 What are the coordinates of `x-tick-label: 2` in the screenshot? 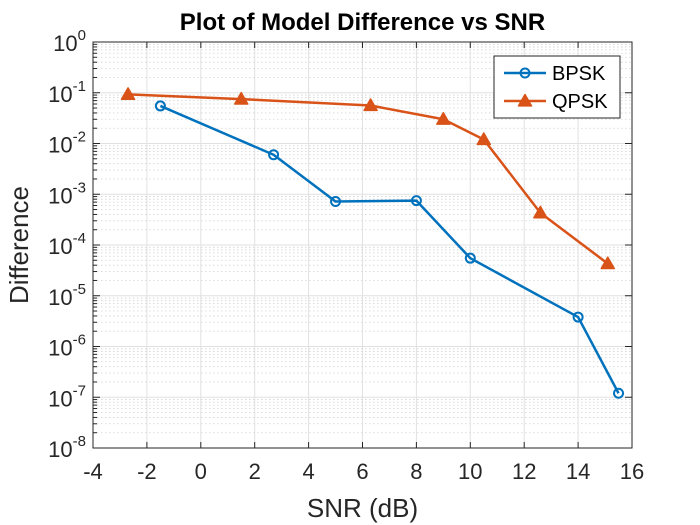 It's located at (255, 471).